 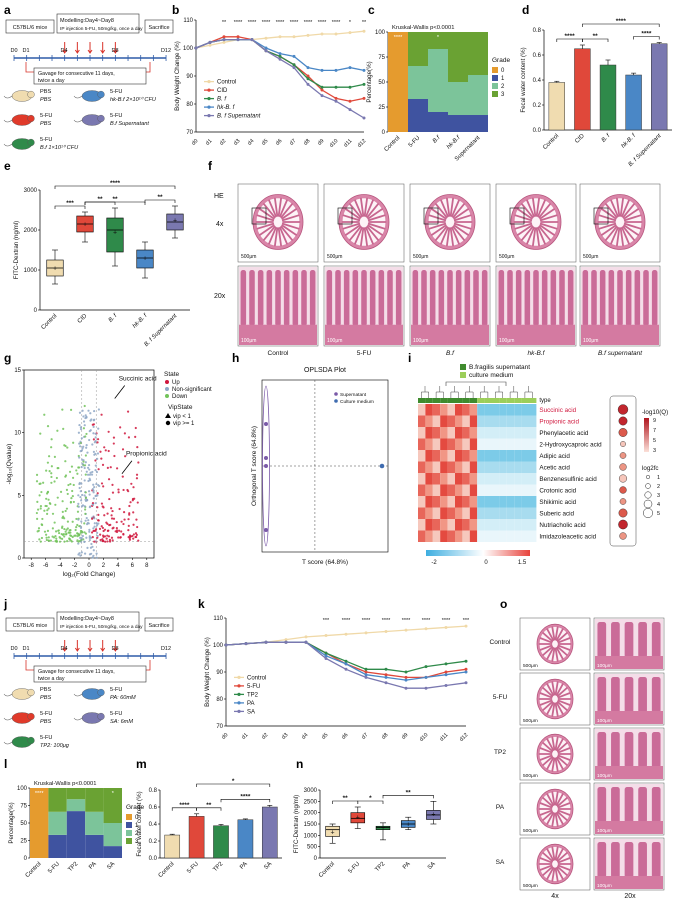 What do you see at coordinates (654, 451) in the screenshot?
I see `q-scale-tick: 3` at bounding box center [654, 451].